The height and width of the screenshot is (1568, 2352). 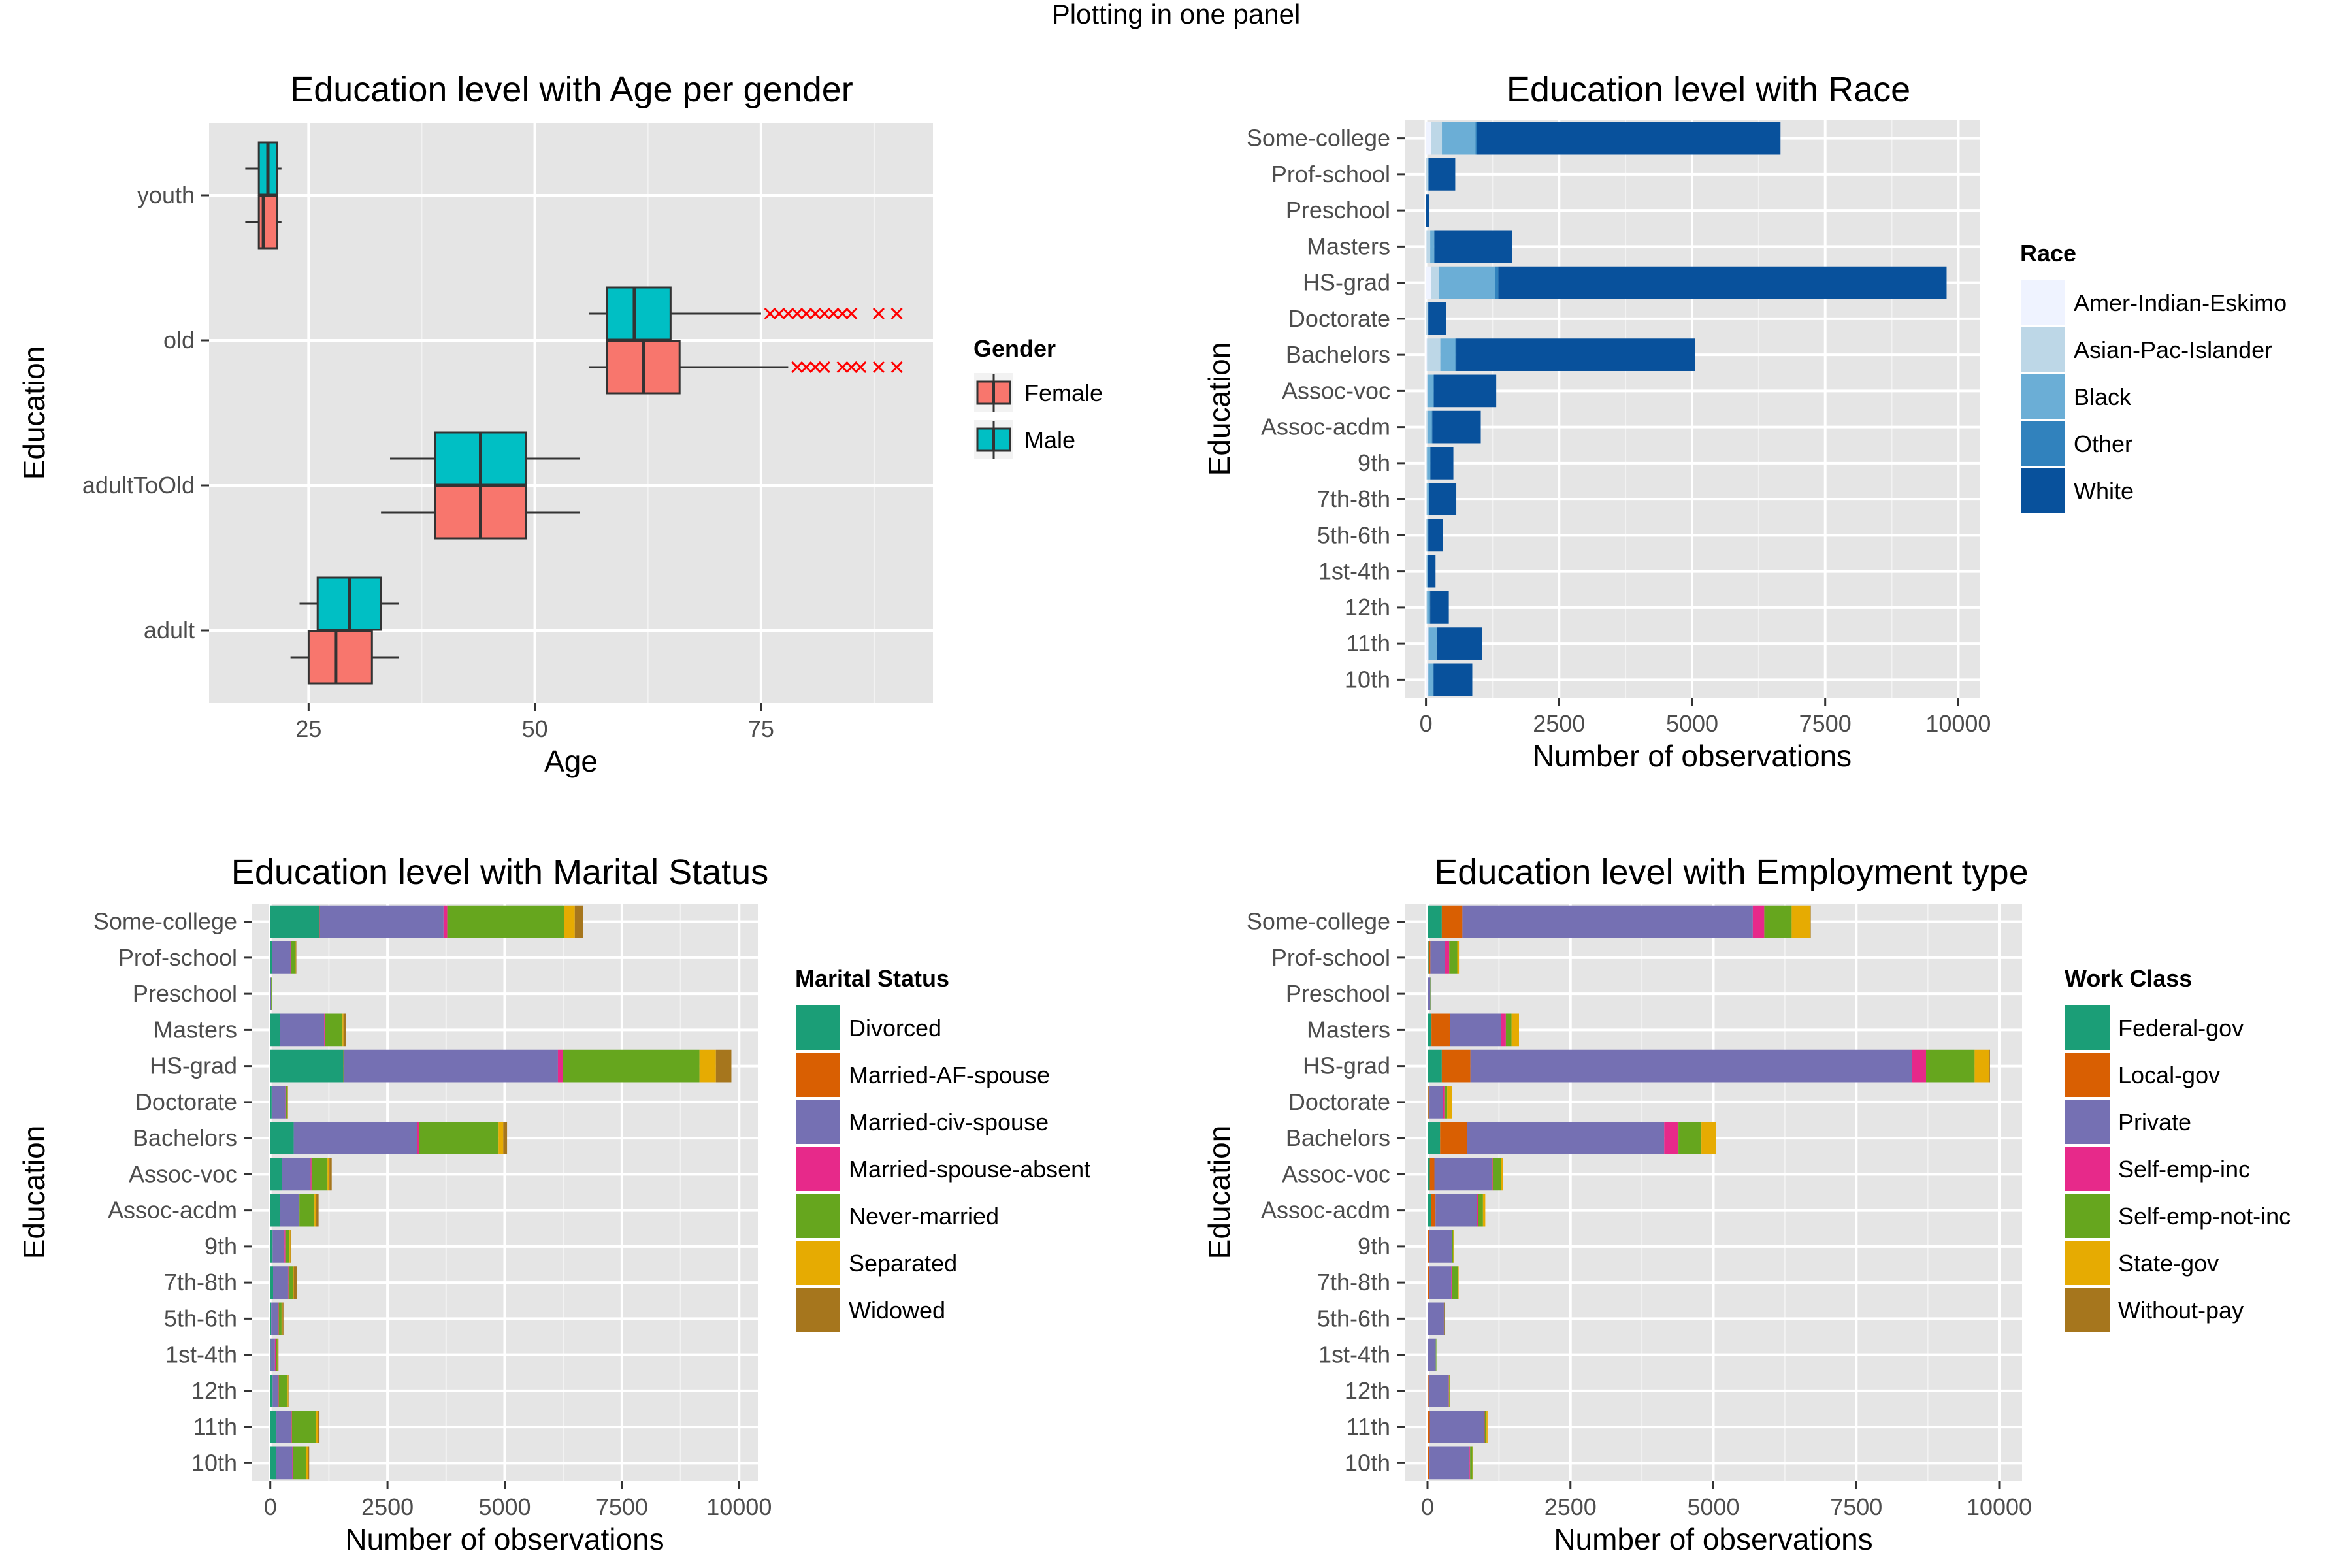 I want to click on bar-1st-4th-married-spouse-absent, so click(x=275, y=1354).